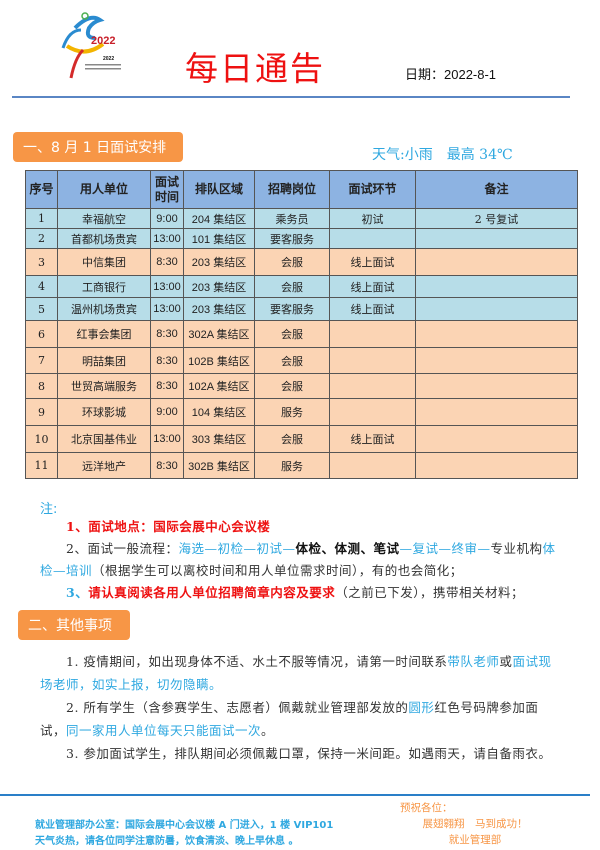 This screenshot has height=850, width=600. Describe the element at coordinates (451, 74) in the screenshot. I see `notice-date: 日期：2022-8-1` at that location.